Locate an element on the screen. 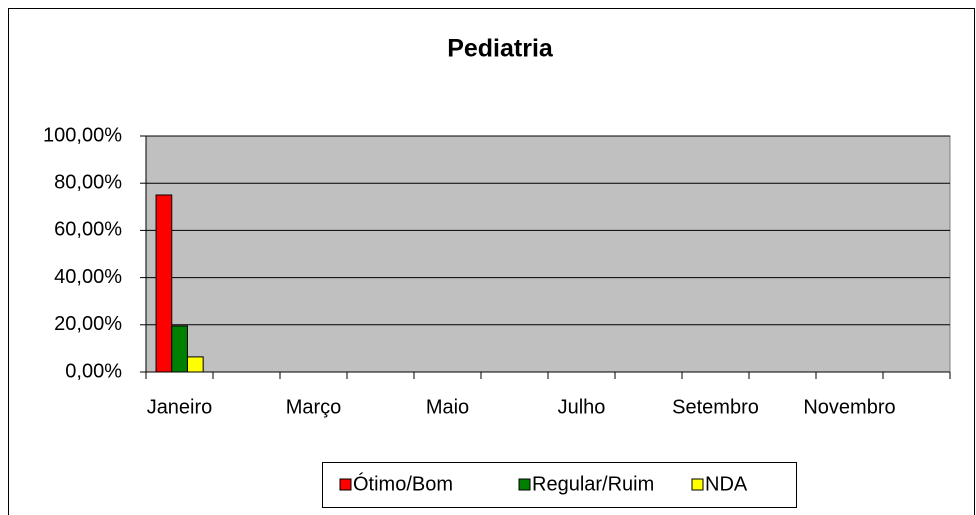 Image resolution: width=976 pixels, height=515 pixels. y-tick-label: 20,00% is located at coordinates (88, 324).